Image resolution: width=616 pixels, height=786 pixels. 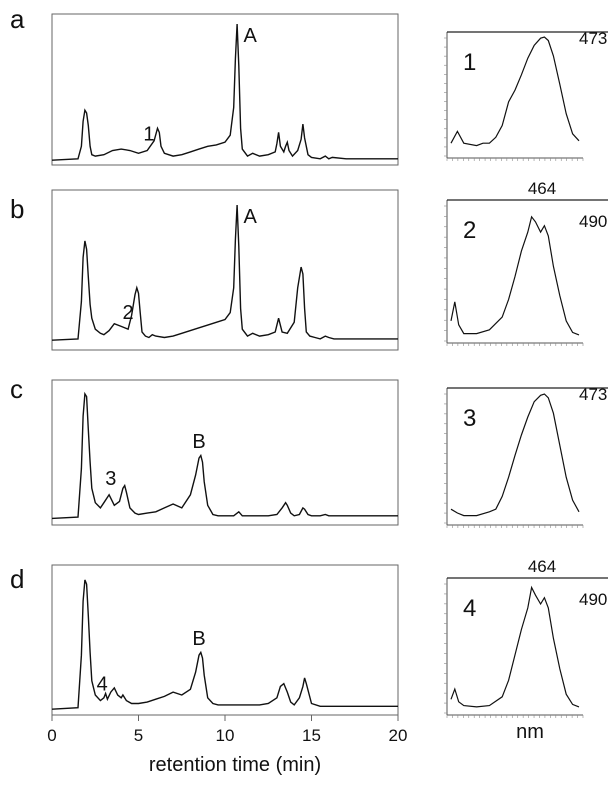 What do you see at coordinates (469, 608) in the screenshot?
I see `spectrum-number: 4` at bounding box center [469, 608].